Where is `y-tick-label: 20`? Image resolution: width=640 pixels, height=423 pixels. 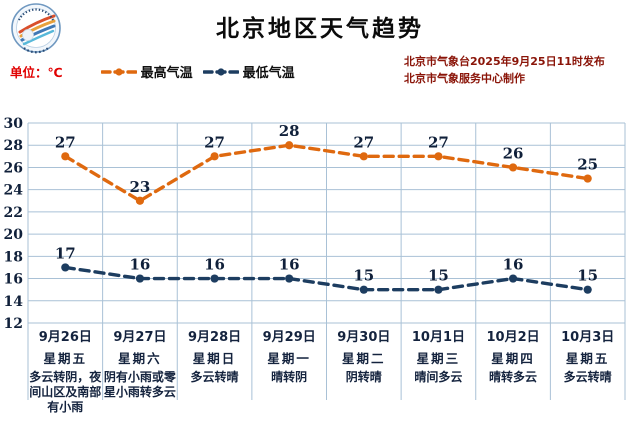 y-tick-label: 20 is located at coordinates (14, 235).